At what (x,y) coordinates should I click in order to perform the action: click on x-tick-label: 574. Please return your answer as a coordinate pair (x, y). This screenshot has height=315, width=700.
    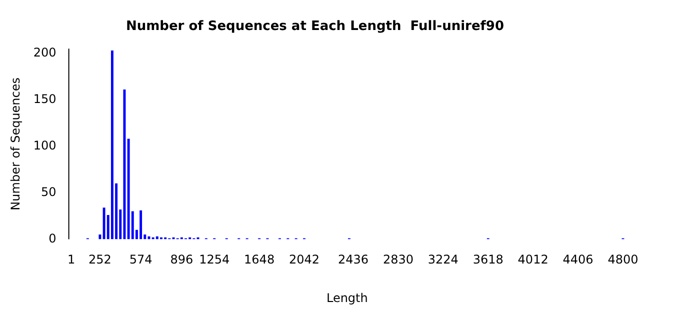
    Looking at the image, I should click on (140, 259).